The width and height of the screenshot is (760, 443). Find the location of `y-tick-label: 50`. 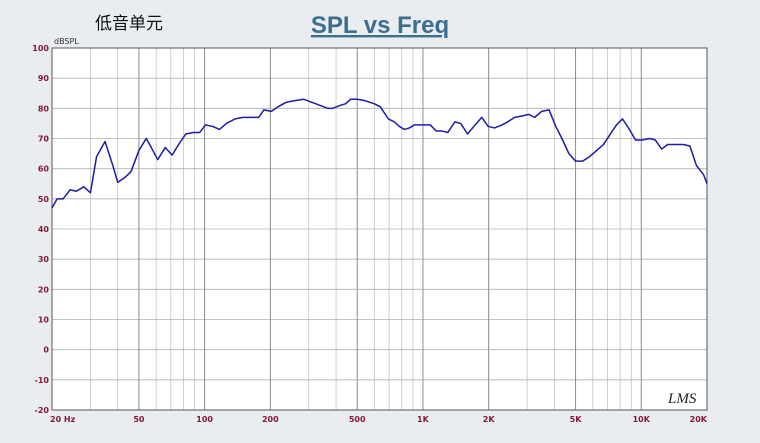

y-tick-label: 50 is located at coordinates (44, 199).